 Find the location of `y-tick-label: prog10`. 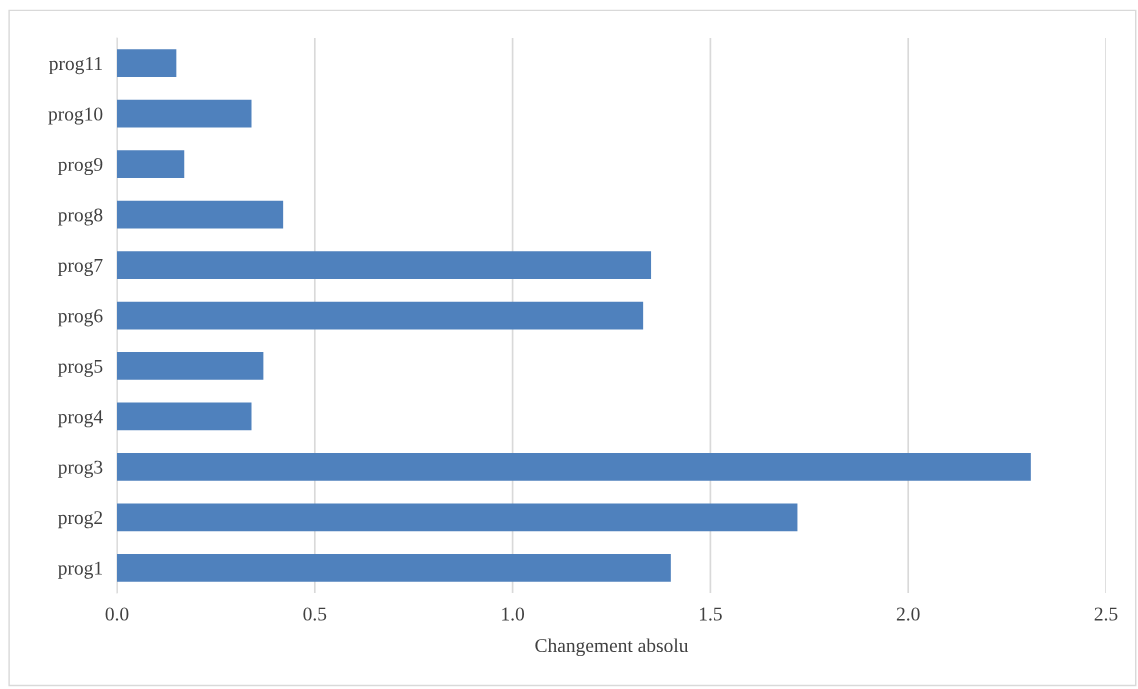

y-tick-label: prog10 is located at coordinates (75, 116).